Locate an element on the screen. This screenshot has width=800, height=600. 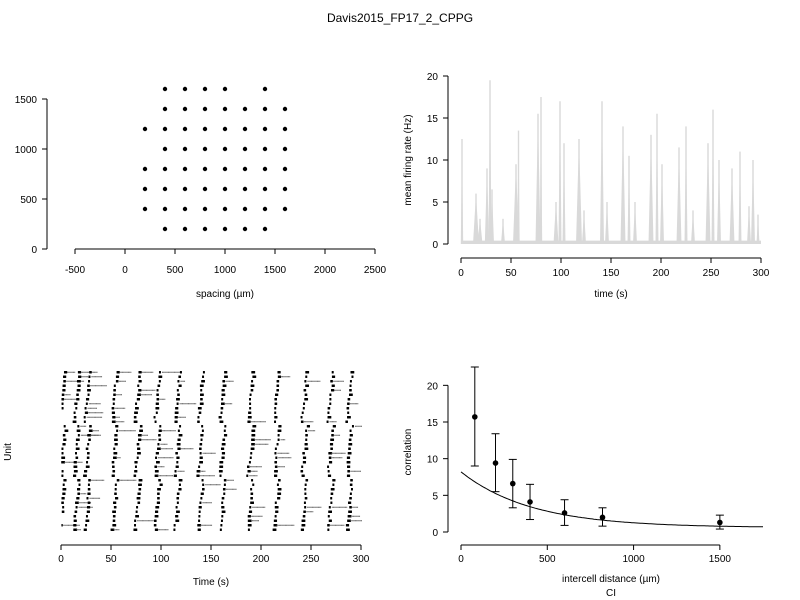
x-tick-label: 250 is located at coordinates (311, 559).